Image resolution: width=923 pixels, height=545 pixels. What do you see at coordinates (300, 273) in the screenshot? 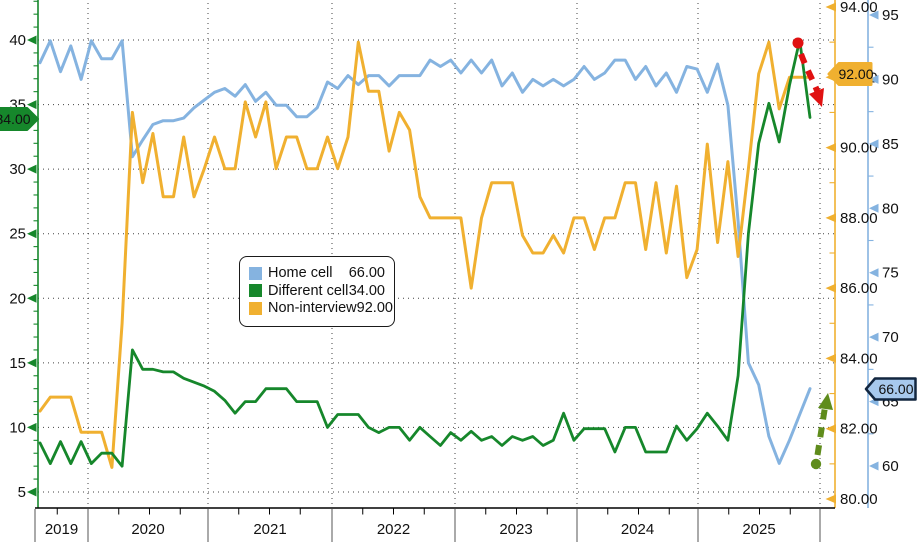
I see `legend-label: Home cell` at bounding box center [300, 273].